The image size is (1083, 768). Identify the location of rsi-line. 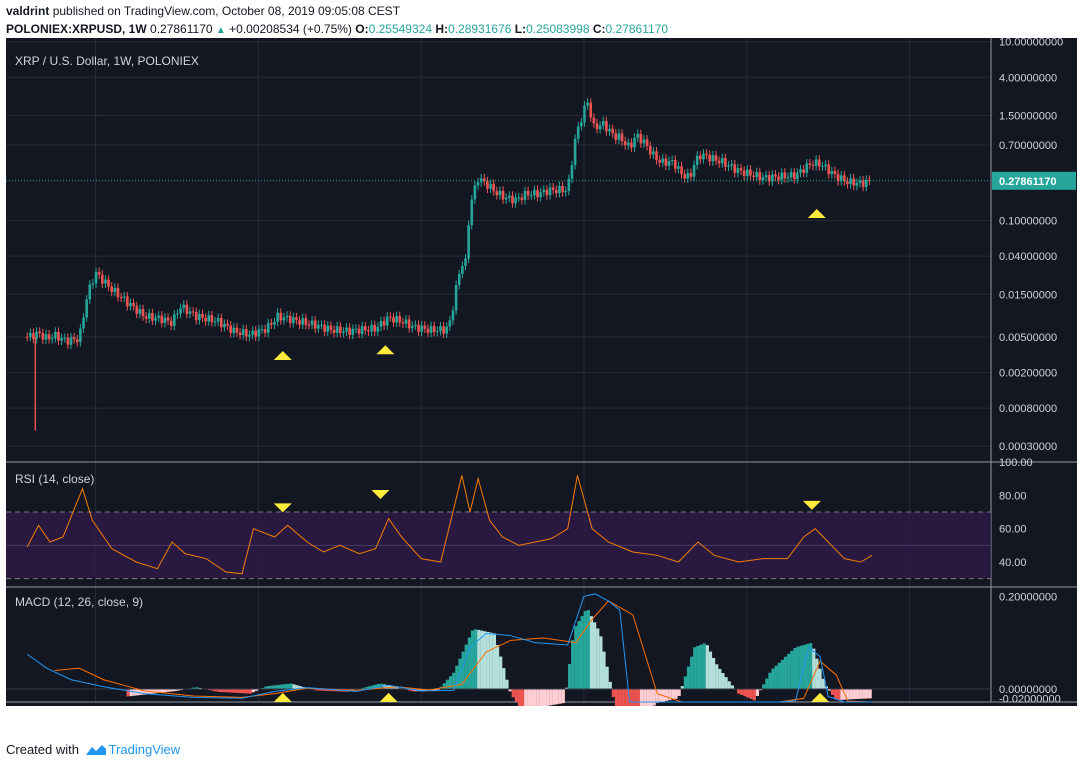
(449, 525).